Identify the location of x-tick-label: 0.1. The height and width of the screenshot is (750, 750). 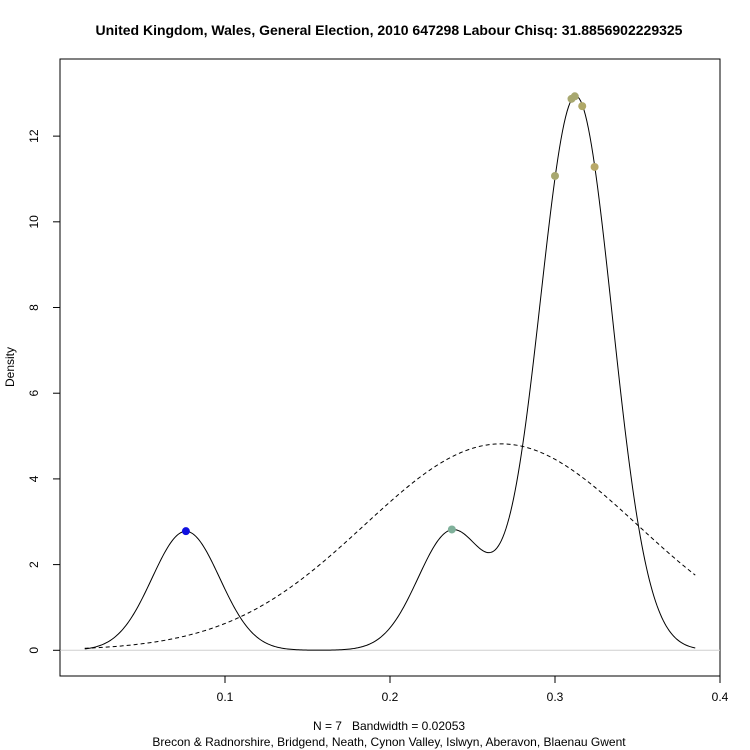
(225, 697).